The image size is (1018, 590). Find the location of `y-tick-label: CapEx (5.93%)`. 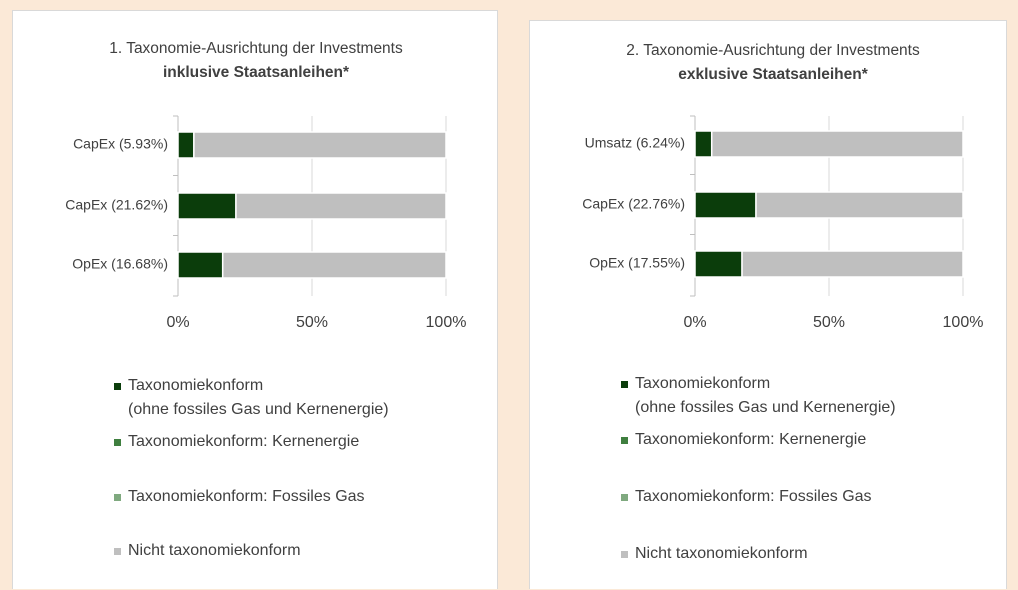

y-tick-label: CapEx (5.93%) is located at coordinates (120, 144).